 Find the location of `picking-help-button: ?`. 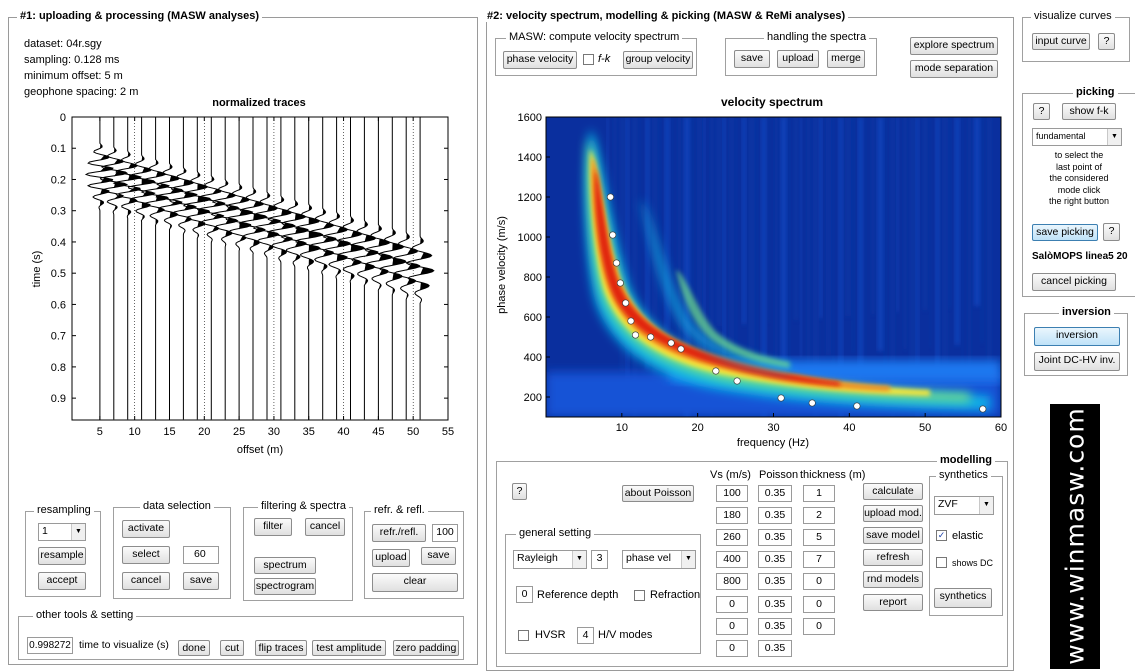

picking-help-button: ? is located at coordinates (1041, 111).